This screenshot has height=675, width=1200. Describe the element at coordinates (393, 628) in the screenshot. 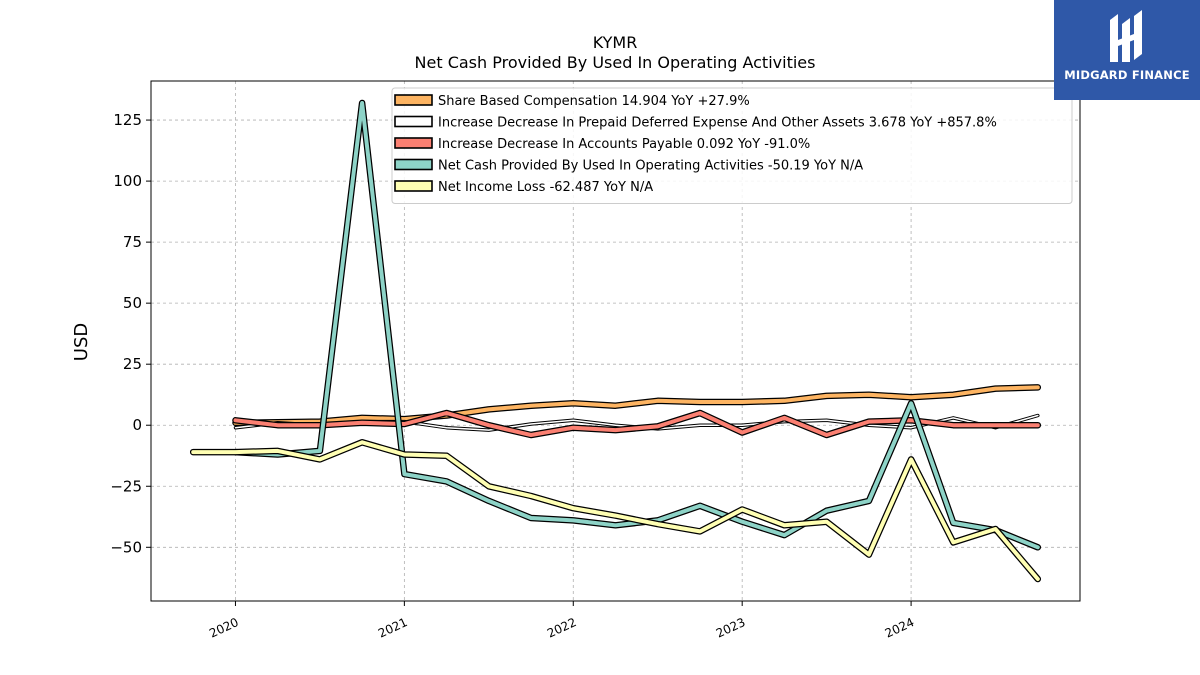

I see `x-tick-label: 2021` at that location.